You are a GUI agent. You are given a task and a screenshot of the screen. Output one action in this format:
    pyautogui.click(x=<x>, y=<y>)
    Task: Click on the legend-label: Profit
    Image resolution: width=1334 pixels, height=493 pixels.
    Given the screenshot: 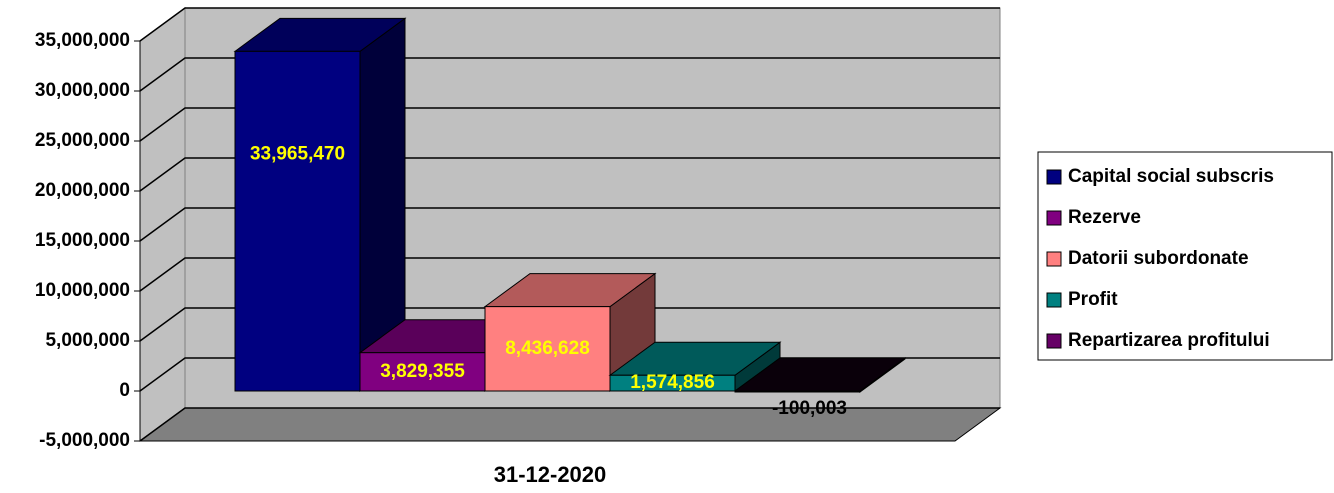 What is the action you would take?
    pyautogui.click(x=1093, y=299)
    